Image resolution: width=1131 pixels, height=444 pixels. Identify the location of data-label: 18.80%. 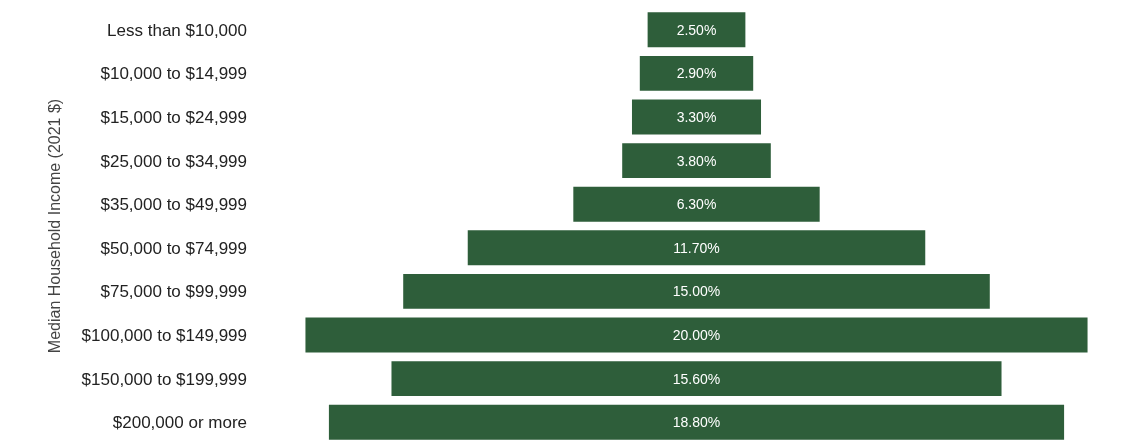
(696, 422).